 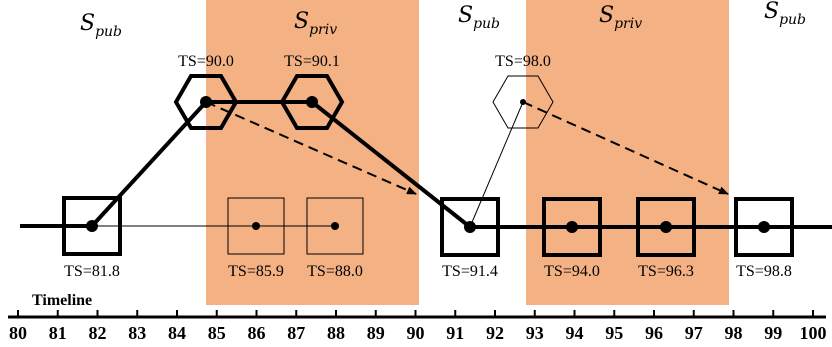 What do you see at coordinates (764, 271) in the screenshot?
I see `square-label-988: TS=98.8` at bounding box center [764, 271].